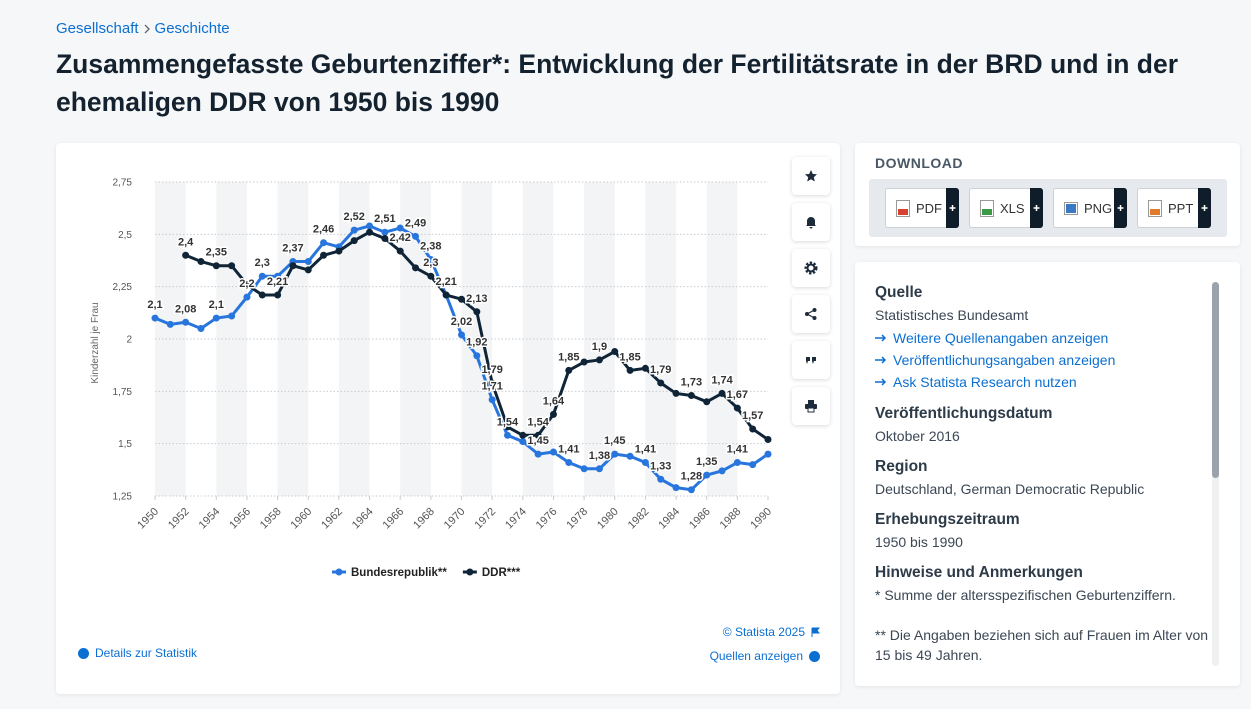 This screenshot has width=1251, height=709. Describe the element at coordinates (399, 238) in the screenshot. I see `data-label: 2,42` at that location.